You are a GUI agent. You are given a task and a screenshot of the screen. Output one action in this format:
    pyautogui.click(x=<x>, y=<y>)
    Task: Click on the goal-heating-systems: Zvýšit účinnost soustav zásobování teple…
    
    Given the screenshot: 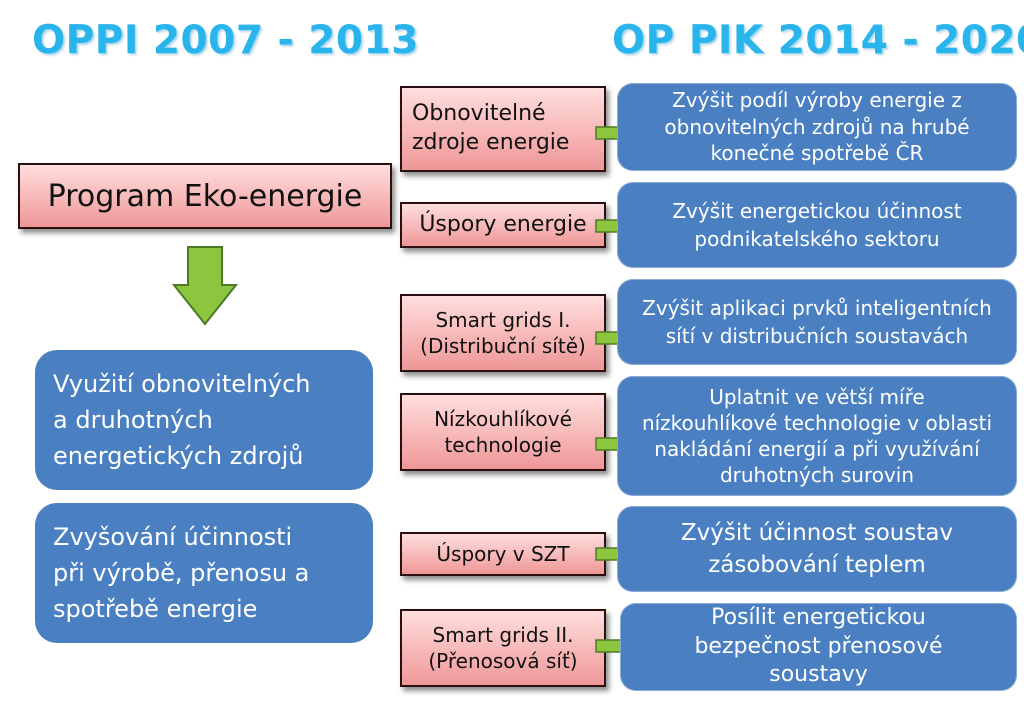 What is the action you would take?
    pyautogui.click(x=817, y=549)
    